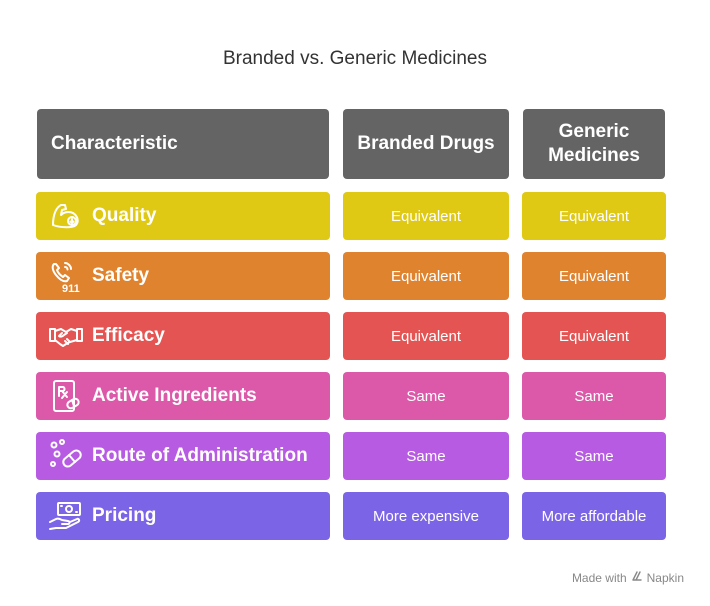  Describe the element at coordinates (594, 216) in the screenshot. I see `generic-value-quality: Equivalent` at that location.